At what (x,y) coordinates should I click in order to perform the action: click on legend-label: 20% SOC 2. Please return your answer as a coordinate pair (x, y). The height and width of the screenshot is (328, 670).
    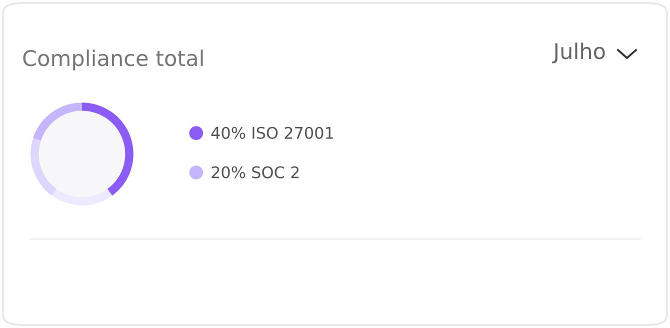
    Looking at the image, I should click on (255, 172).